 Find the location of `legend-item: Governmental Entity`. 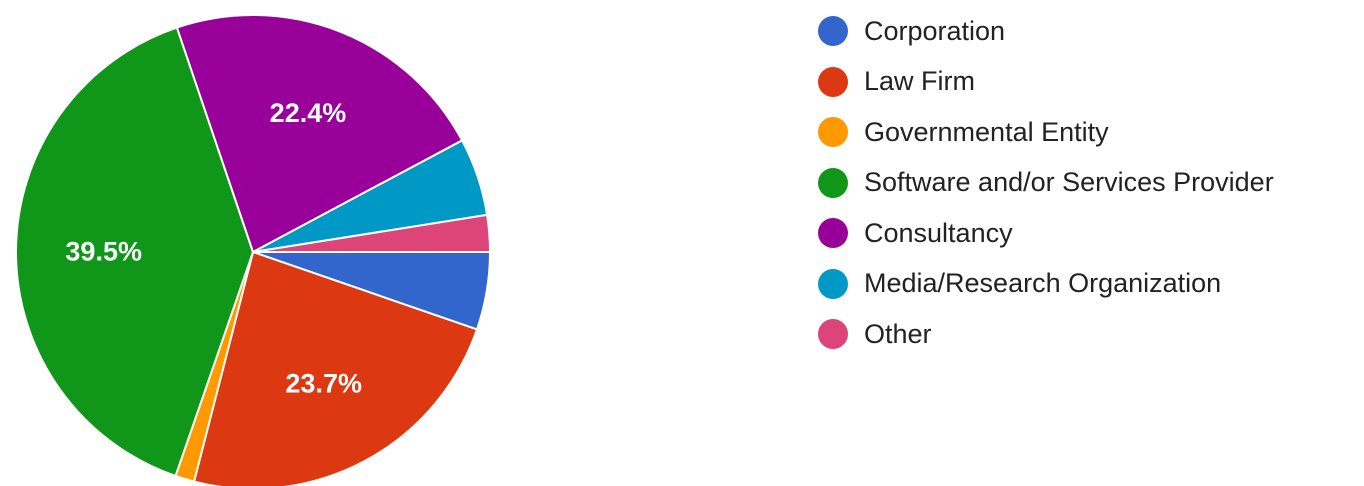

legend-item: Governmental Entity is located at coordinates (1046, 132).